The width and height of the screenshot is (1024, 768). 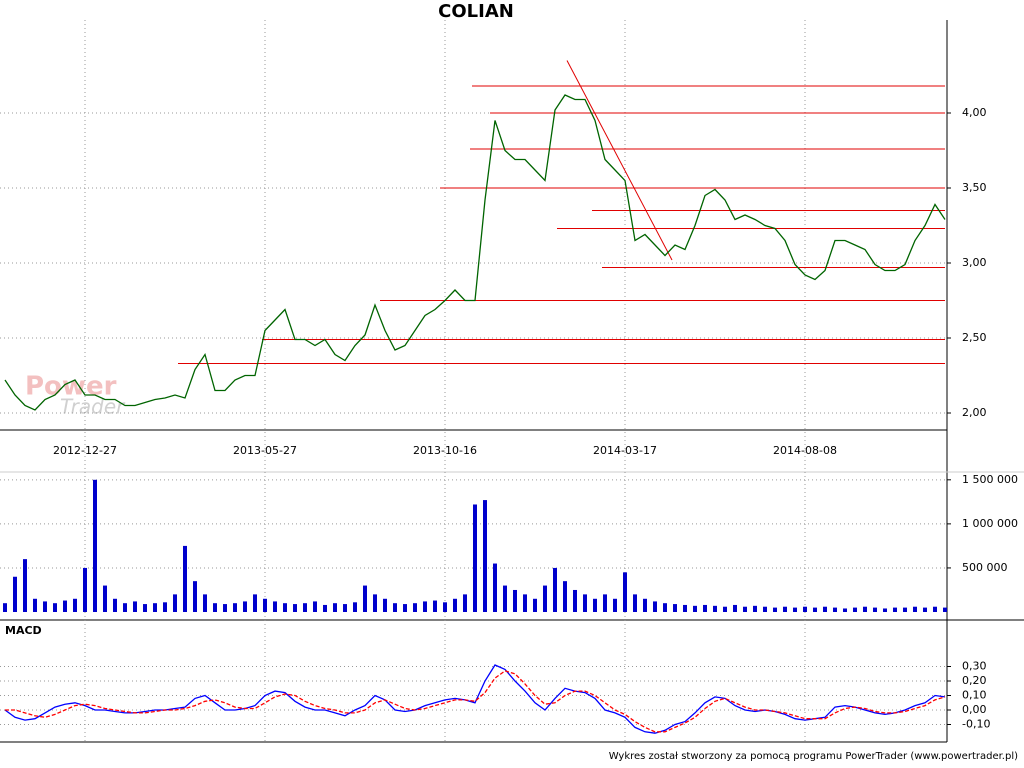 What do you see at coordinates (974, 666) in the screenshot?
I see `y-tick-label: 0,30` at bounding box center [974, 666].